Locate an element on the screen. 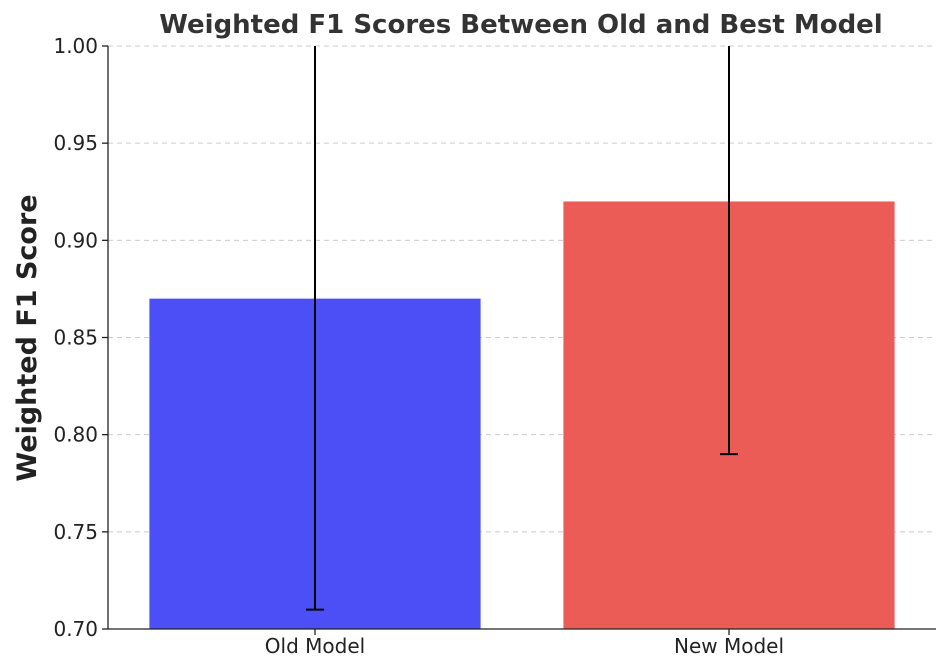 This screenshot has width=946, height=672. x-tick-label: New Model is located at coordinates (729, 646).